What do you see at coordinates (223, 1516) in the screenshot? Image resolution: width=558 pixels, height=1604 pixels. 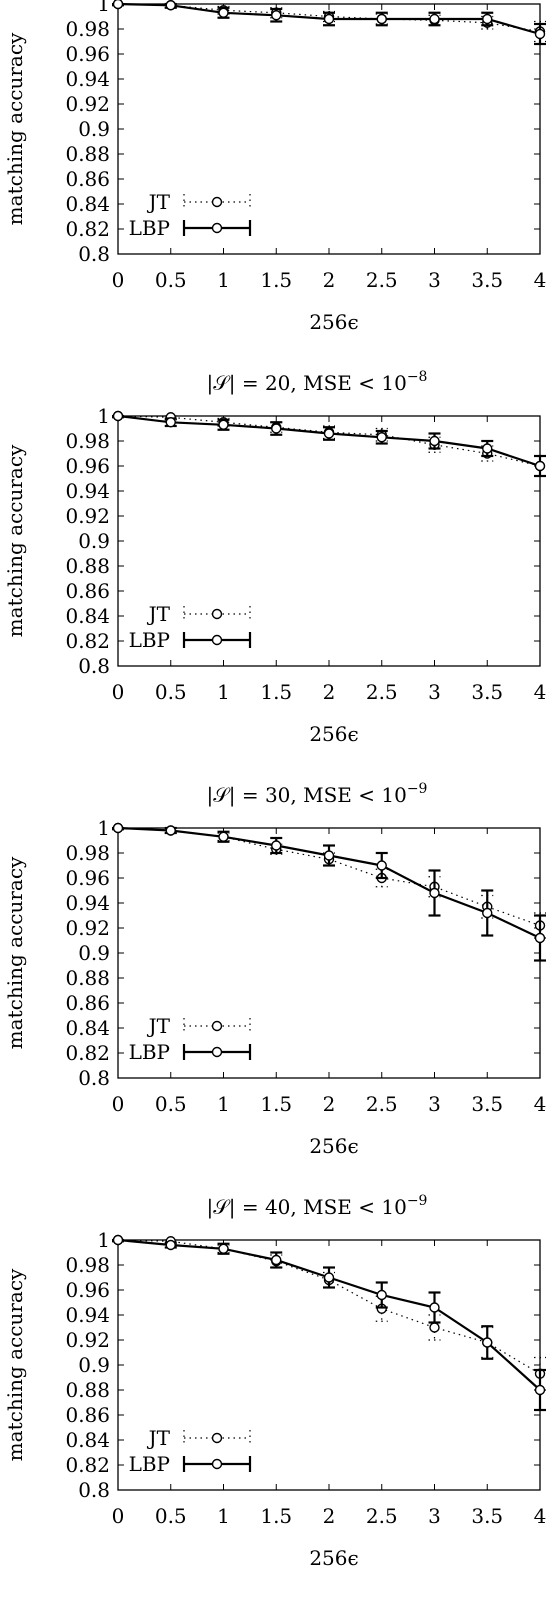 I see `x-tick-label: 1` at bounding box center [223, 1516].